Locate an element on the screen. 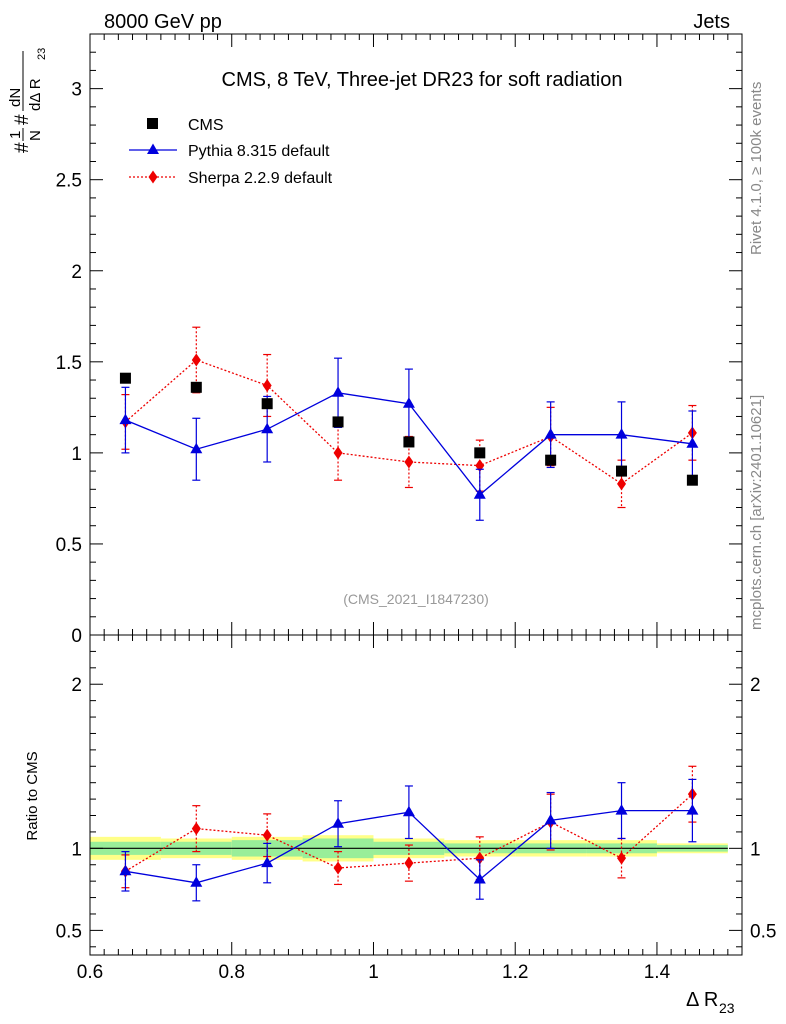 Image resolution: width=786 pixels, height=1024 pixels. ylabel-n: N is located at coordinates (35, 135).